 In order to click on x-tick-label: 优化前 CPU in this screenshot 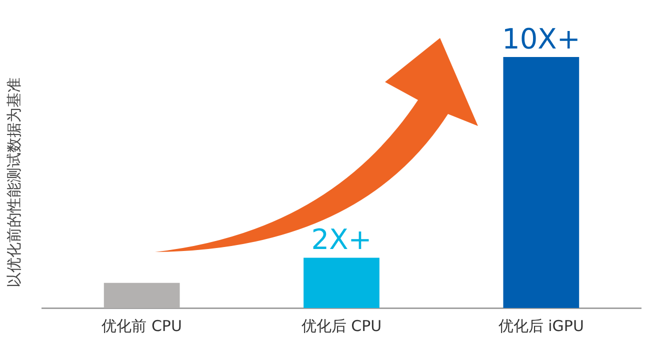, I will do `click(142, 325)`.